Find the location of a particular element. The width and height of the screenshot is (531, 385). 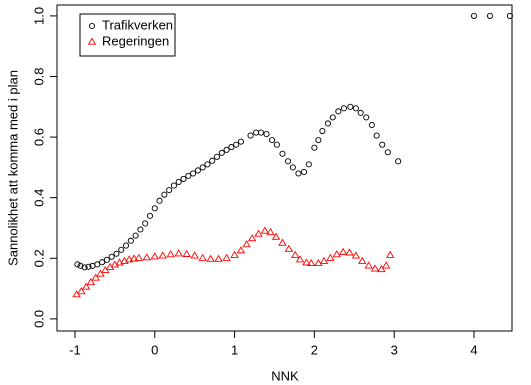

x-tick-label: 3 is located at coordinates (394, 349).